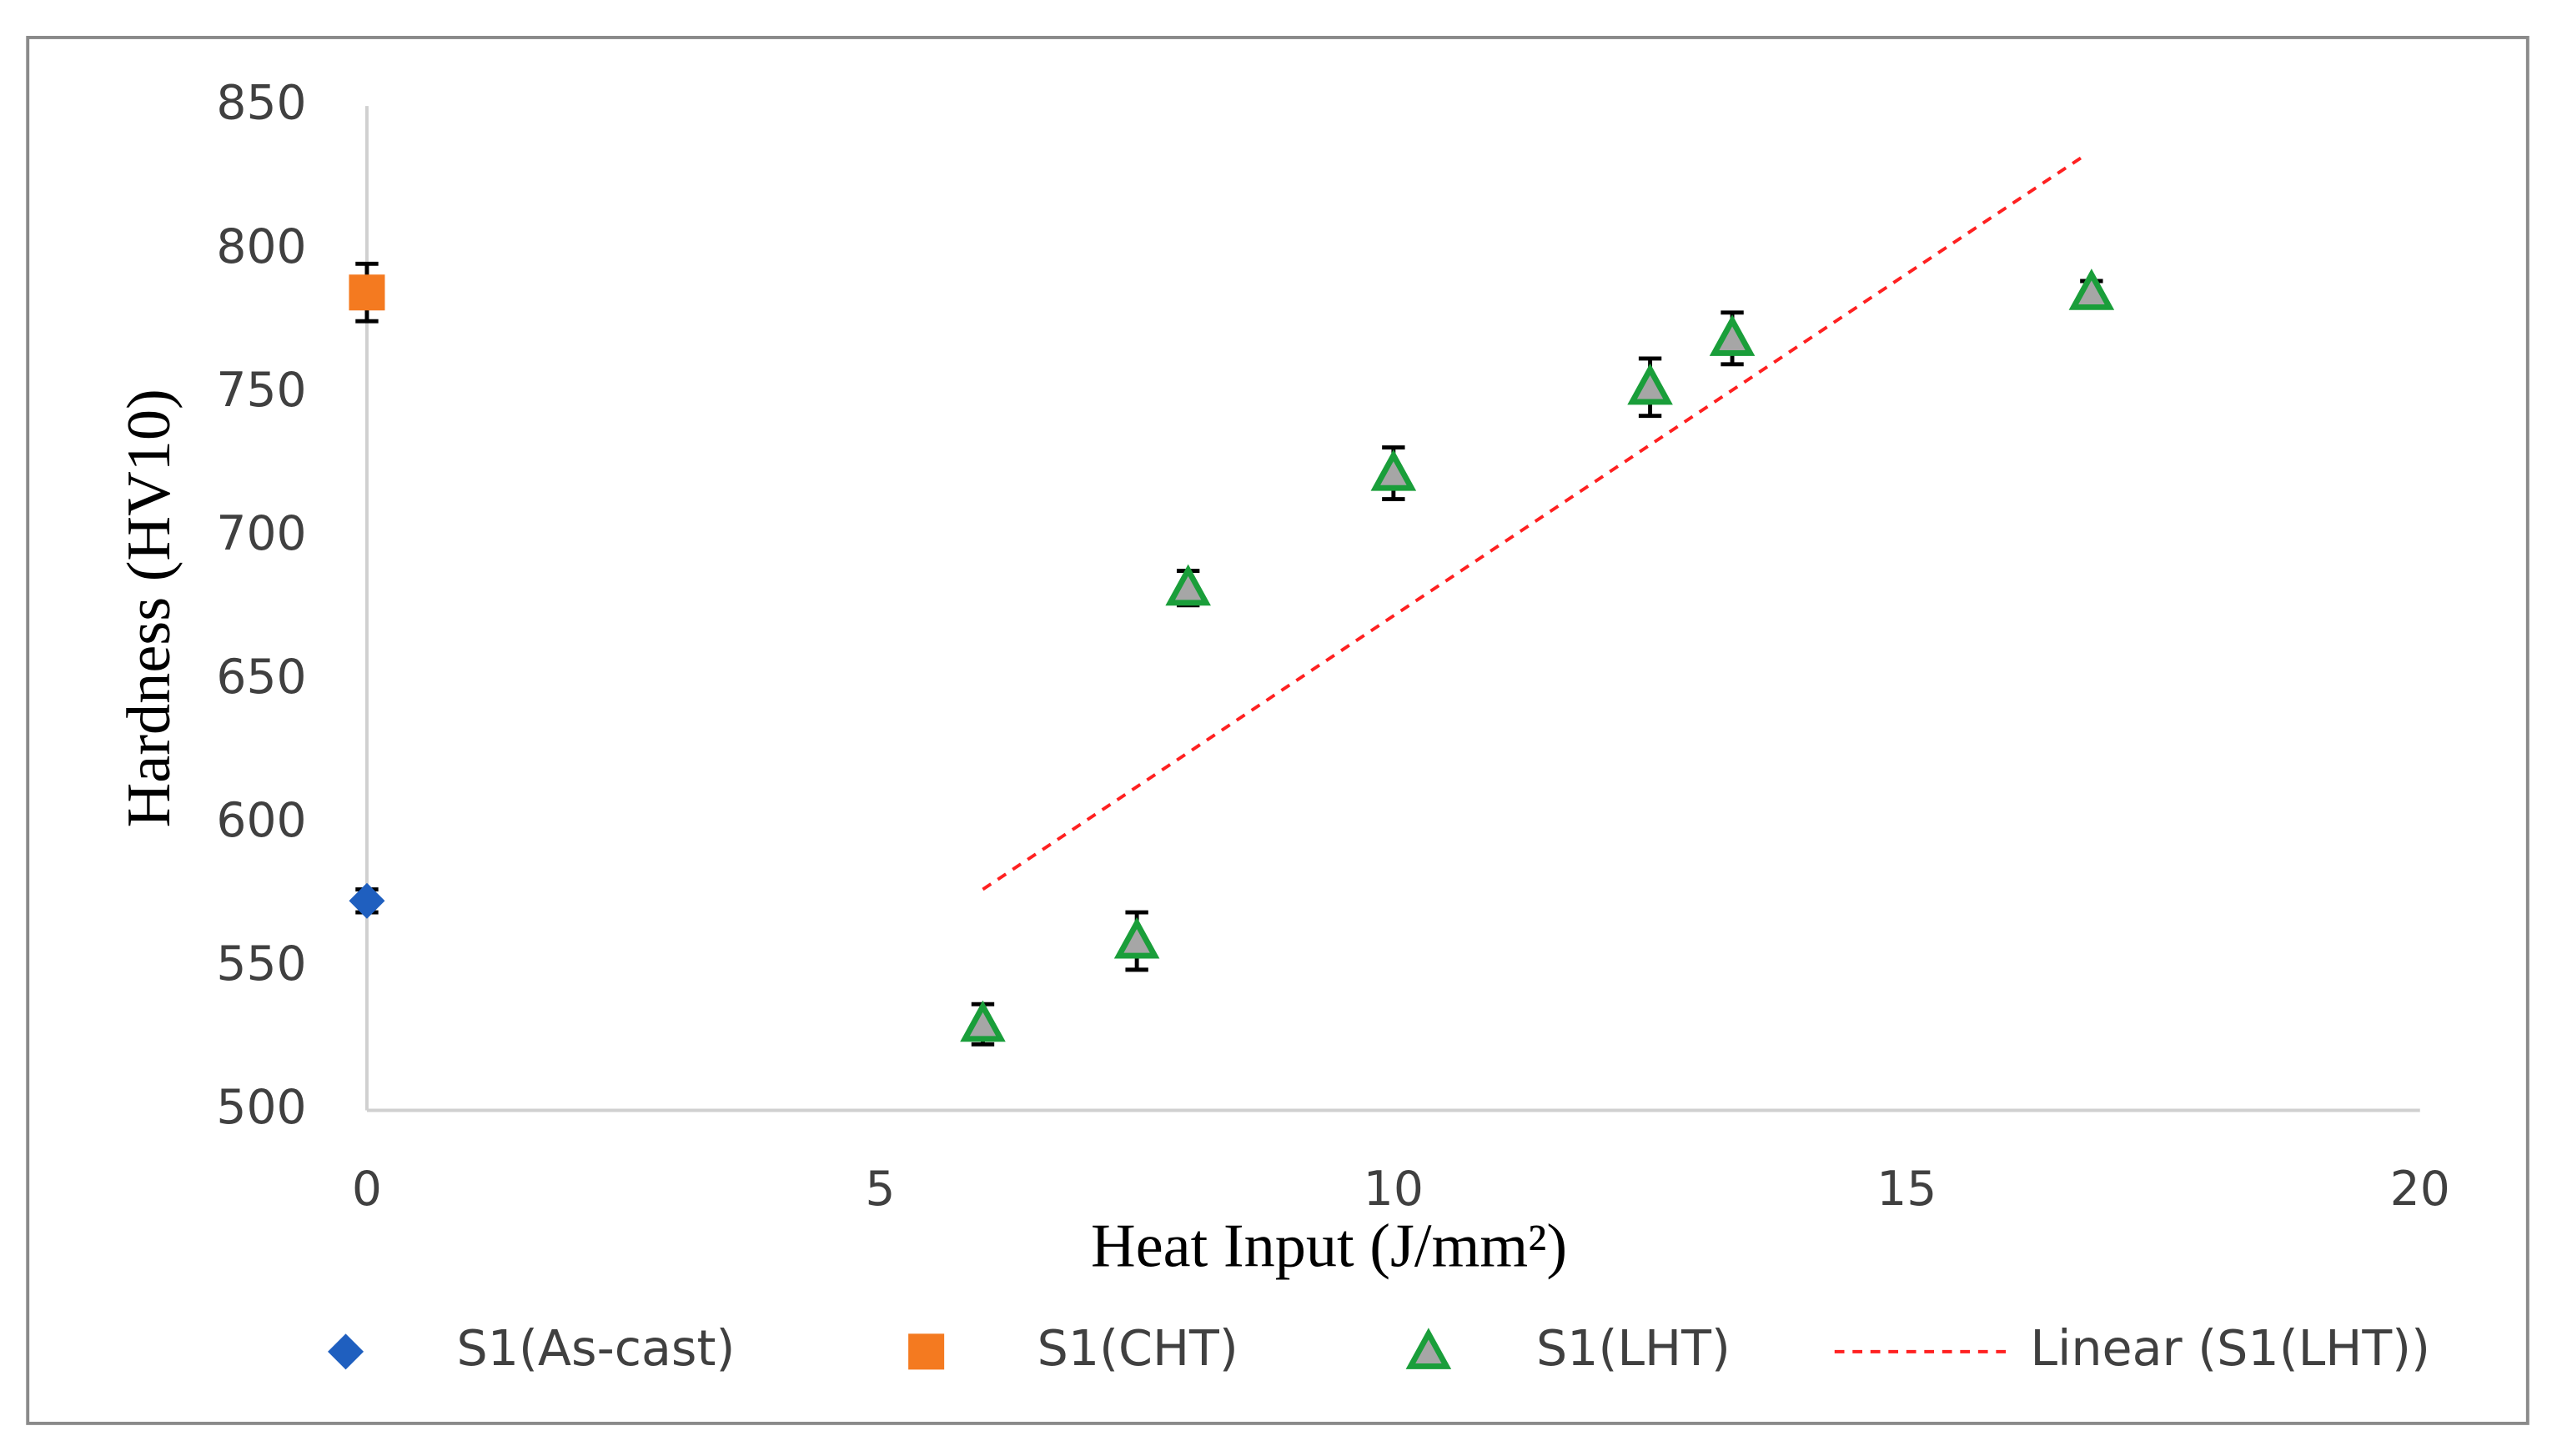 The height and width of the screenshot is (1456, 2557). I want to click on legend-label: Linear (S1(LHT)), so click(2230, 1348).